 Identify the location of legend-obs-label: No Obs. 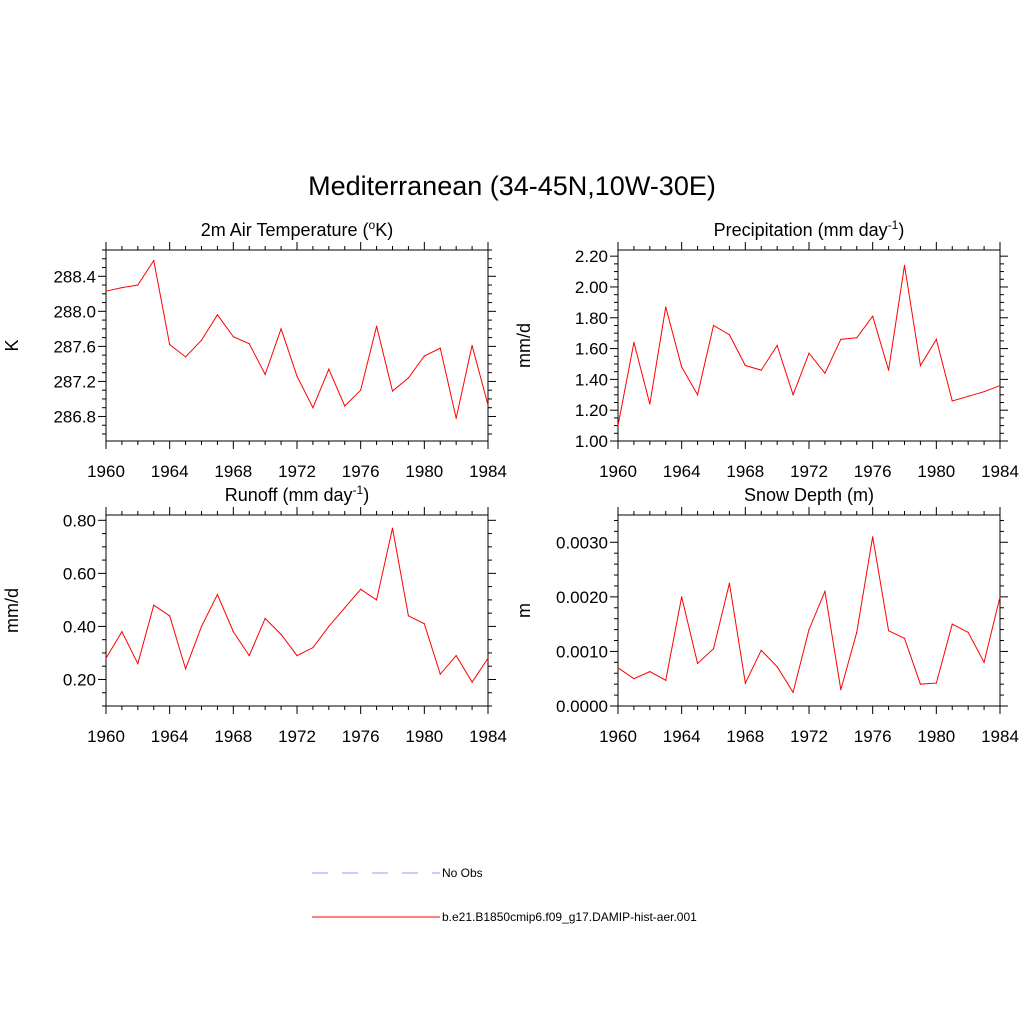
(462, 873).